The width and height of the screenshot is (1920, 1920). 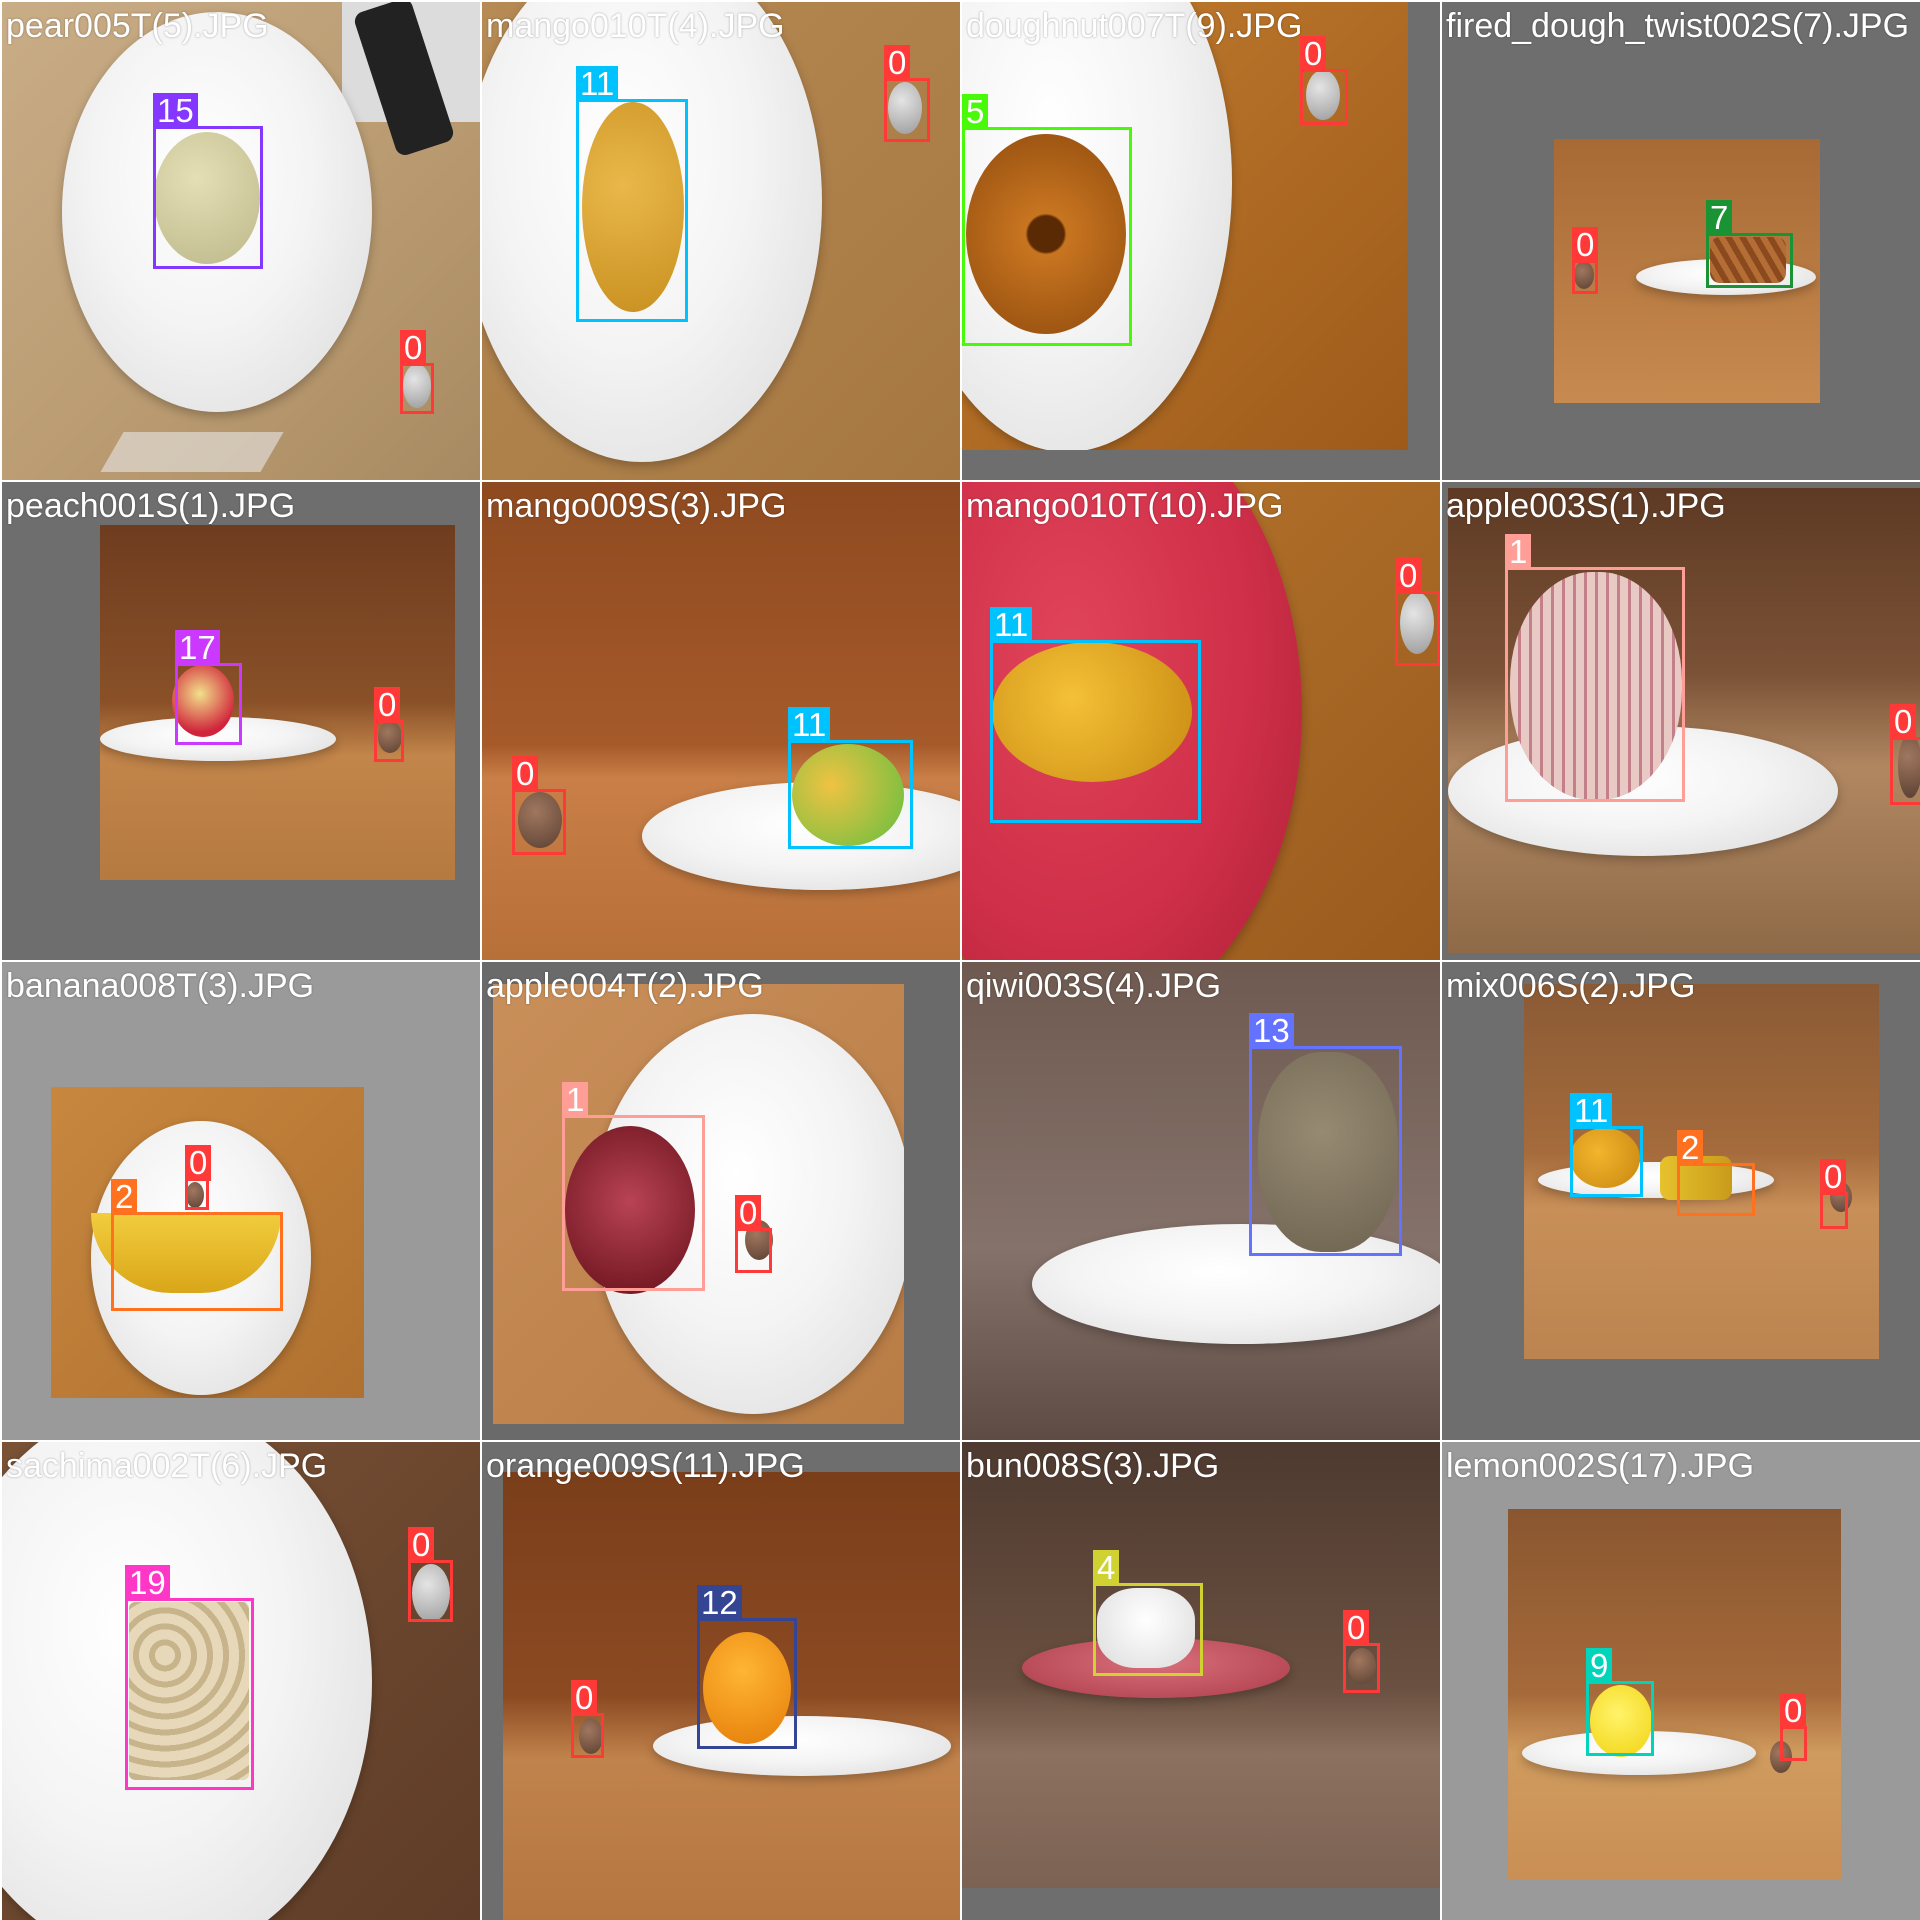 What do you see at coordinates (1749, 244) in the screenshot?
I see `detection-box: 7` at bounding box center [1749, 244].